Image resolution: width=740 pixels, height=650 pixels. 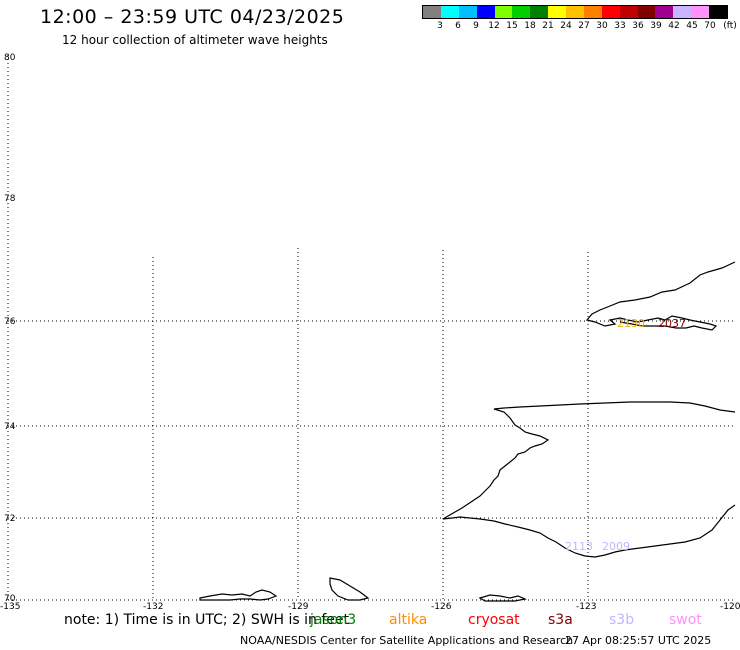 I want to click on footer-timestamp: 27 Apr 08:25:57 UTC 2025, so click(x=638, y=640).